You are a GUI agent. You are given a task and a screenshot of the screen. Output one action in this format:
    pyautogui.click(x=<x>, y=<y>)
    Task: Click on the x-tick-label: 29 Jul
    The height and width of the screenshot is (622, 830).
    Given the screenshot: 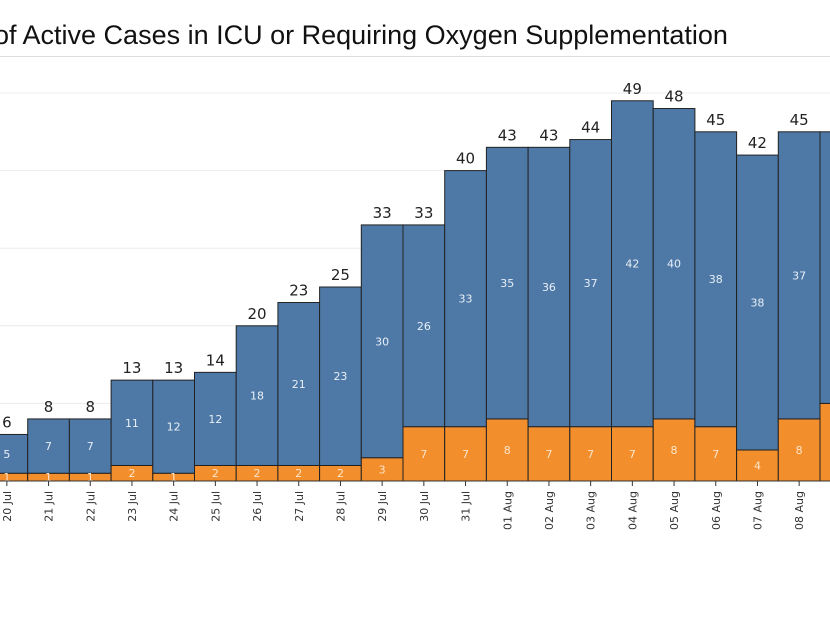 What is the action you would take?
    pyautogui.click(x=382, y=506)
    